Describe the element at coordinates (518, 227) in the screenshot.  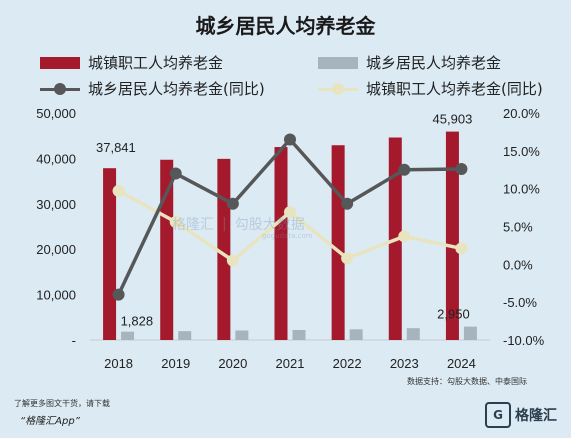
I see `y-right-tick-label: 5.0%` at that location.